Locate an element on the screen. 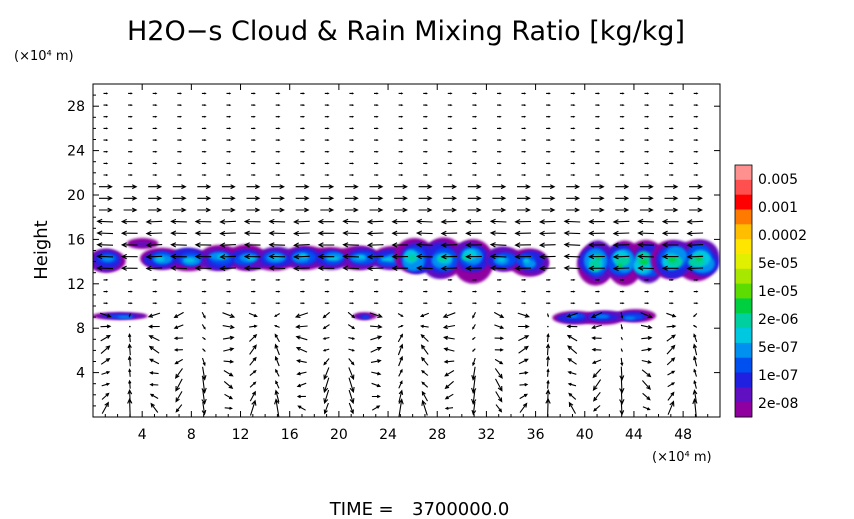 This screenshot has height=519, width=854. y-tick-label: 12 is located at coordinates (76, 285).